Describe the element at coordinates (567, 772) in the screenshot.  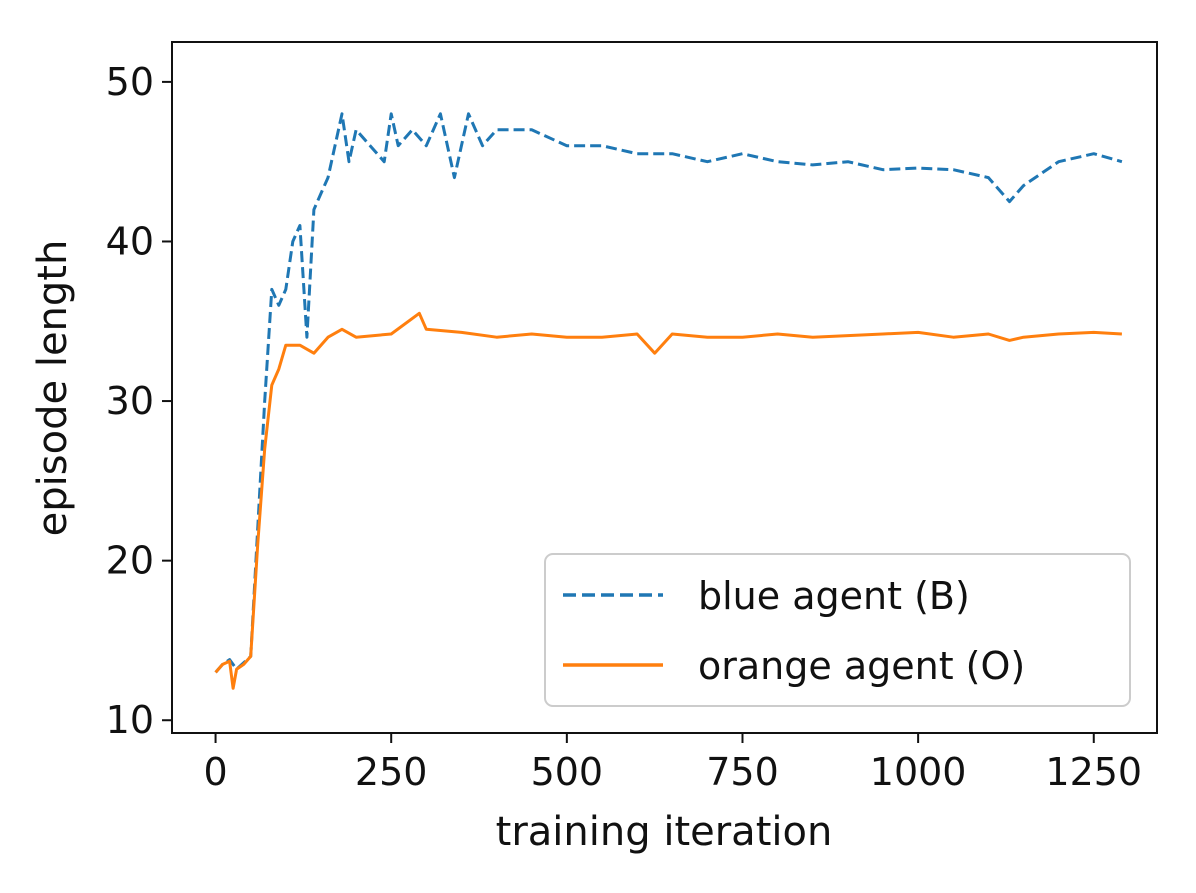
I see `x-tick-label: 500` at that location.